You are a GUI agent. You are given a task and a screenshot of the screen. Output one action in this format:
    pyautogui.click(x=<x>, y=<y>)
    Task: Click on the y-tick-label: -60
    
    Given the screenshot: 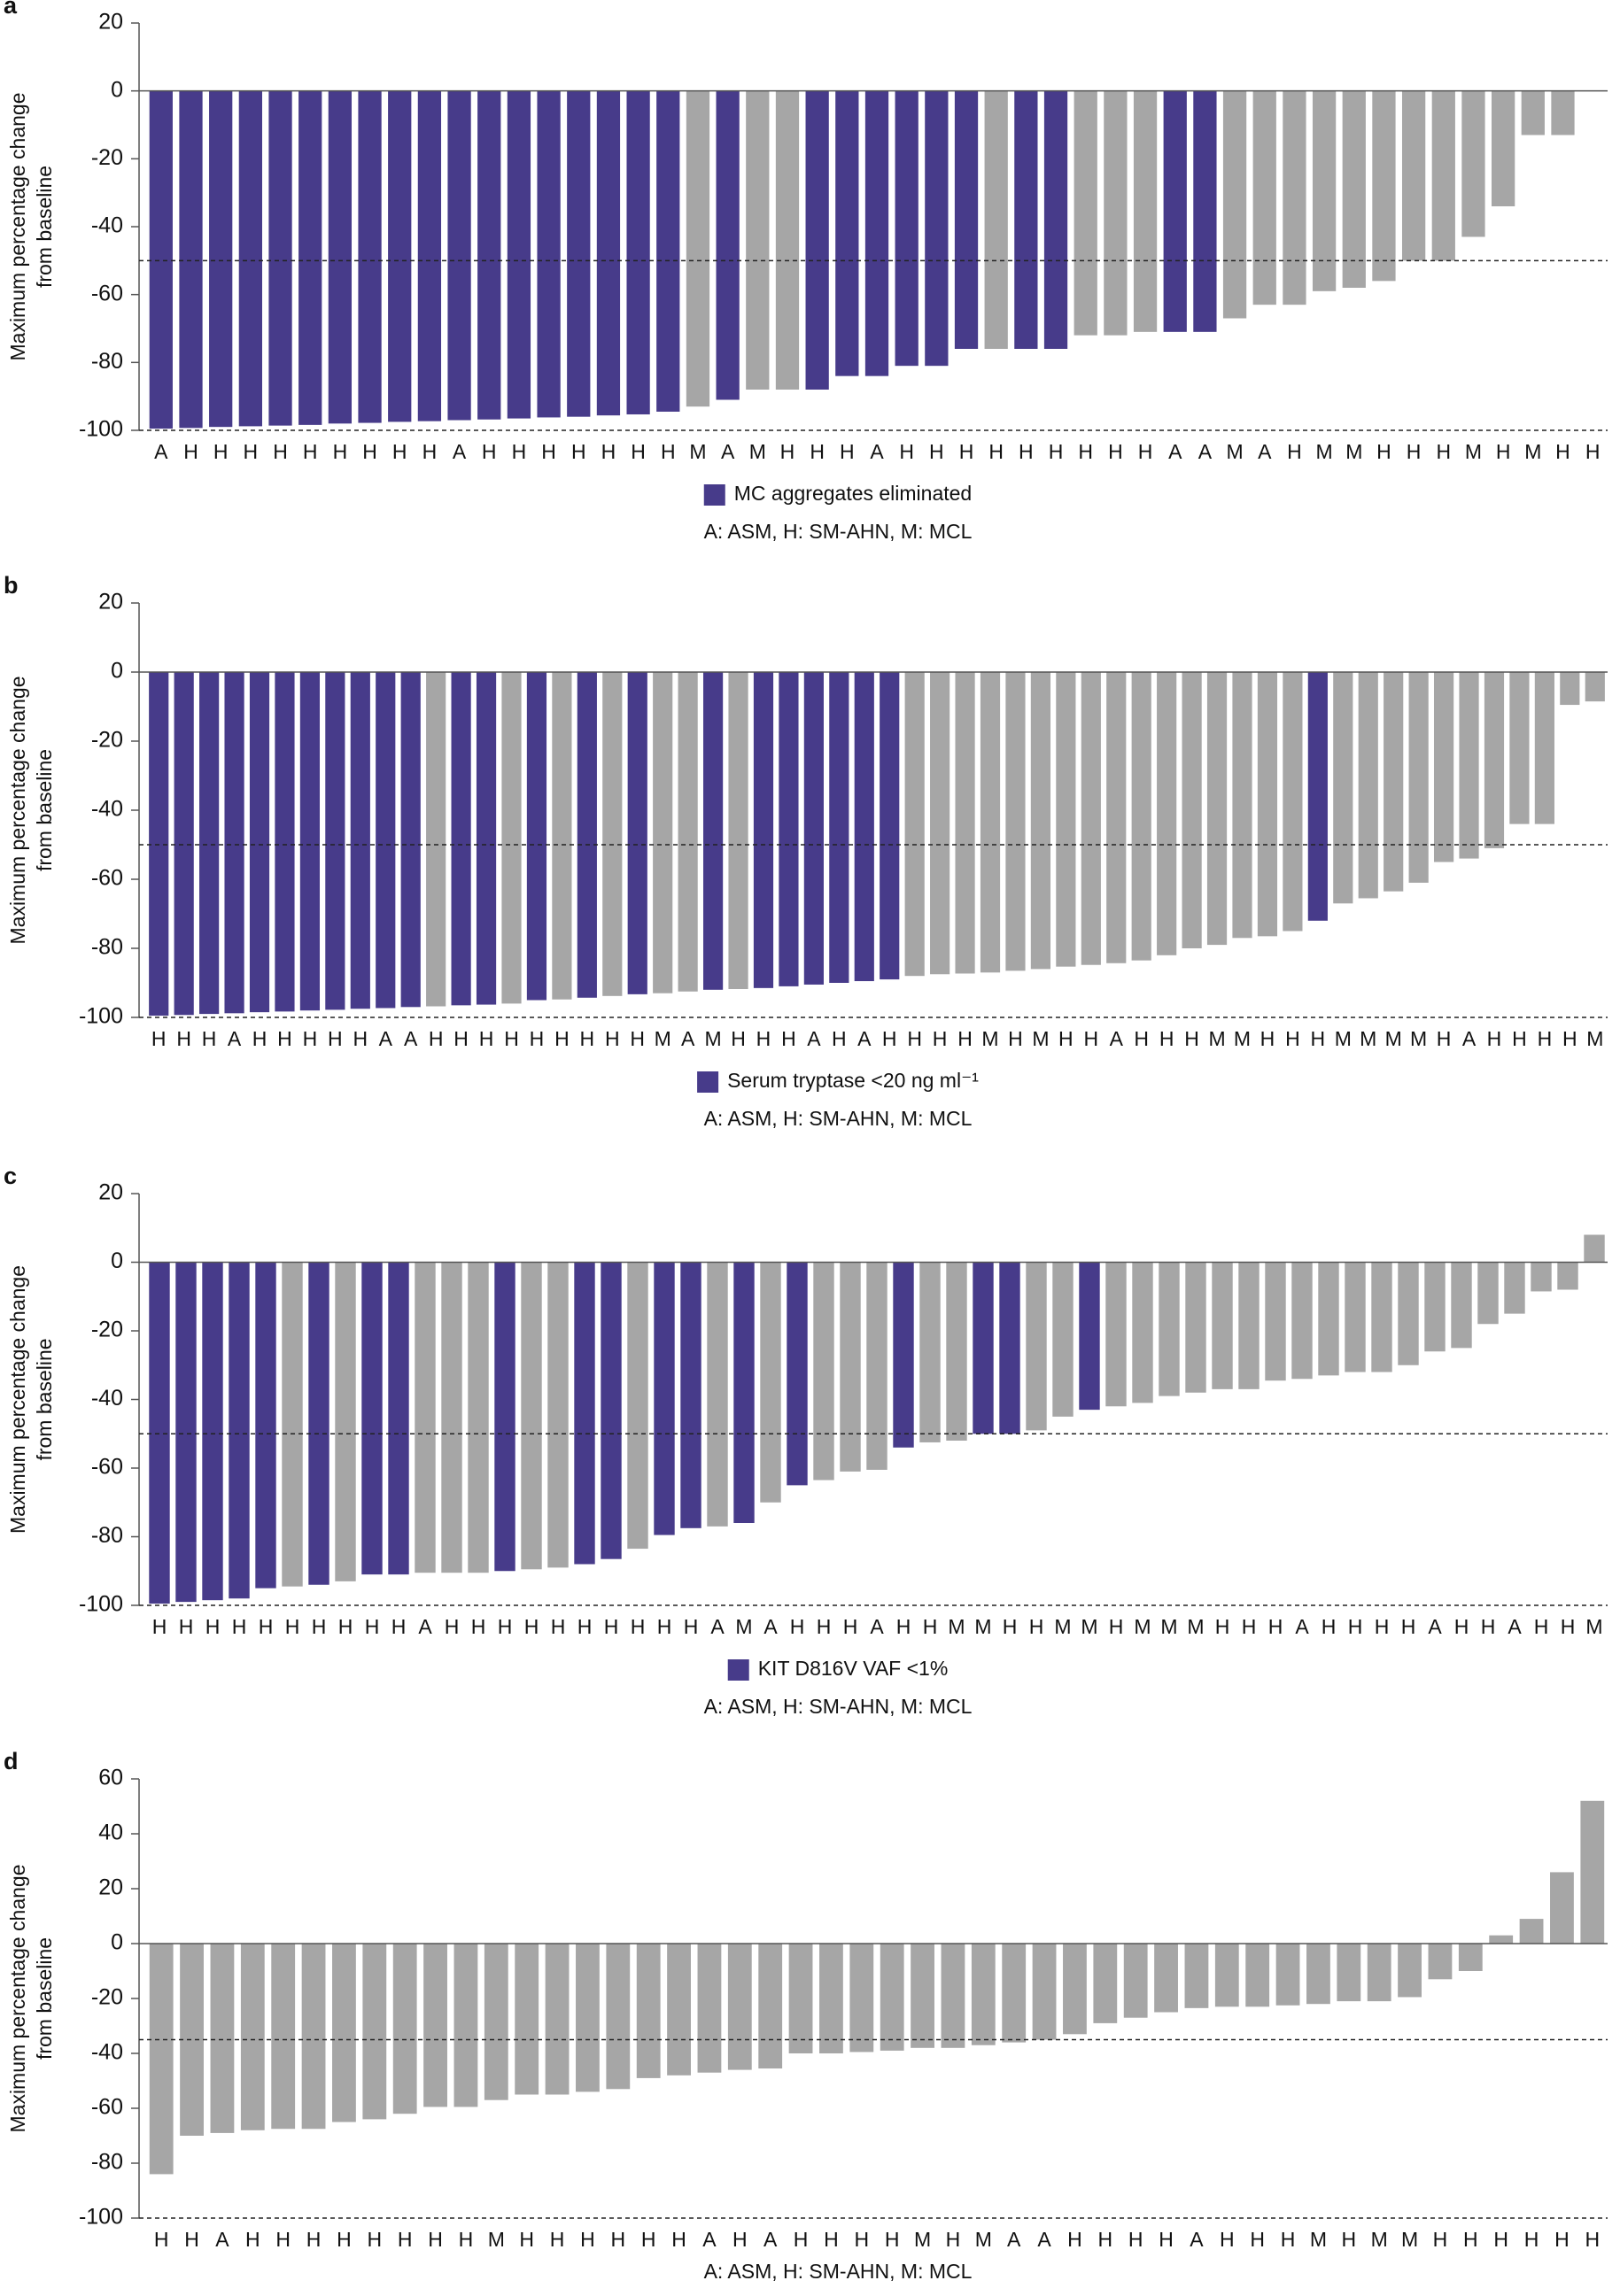 What is the action you would take?
    pyautogui.click(x=107, y=2107)
    